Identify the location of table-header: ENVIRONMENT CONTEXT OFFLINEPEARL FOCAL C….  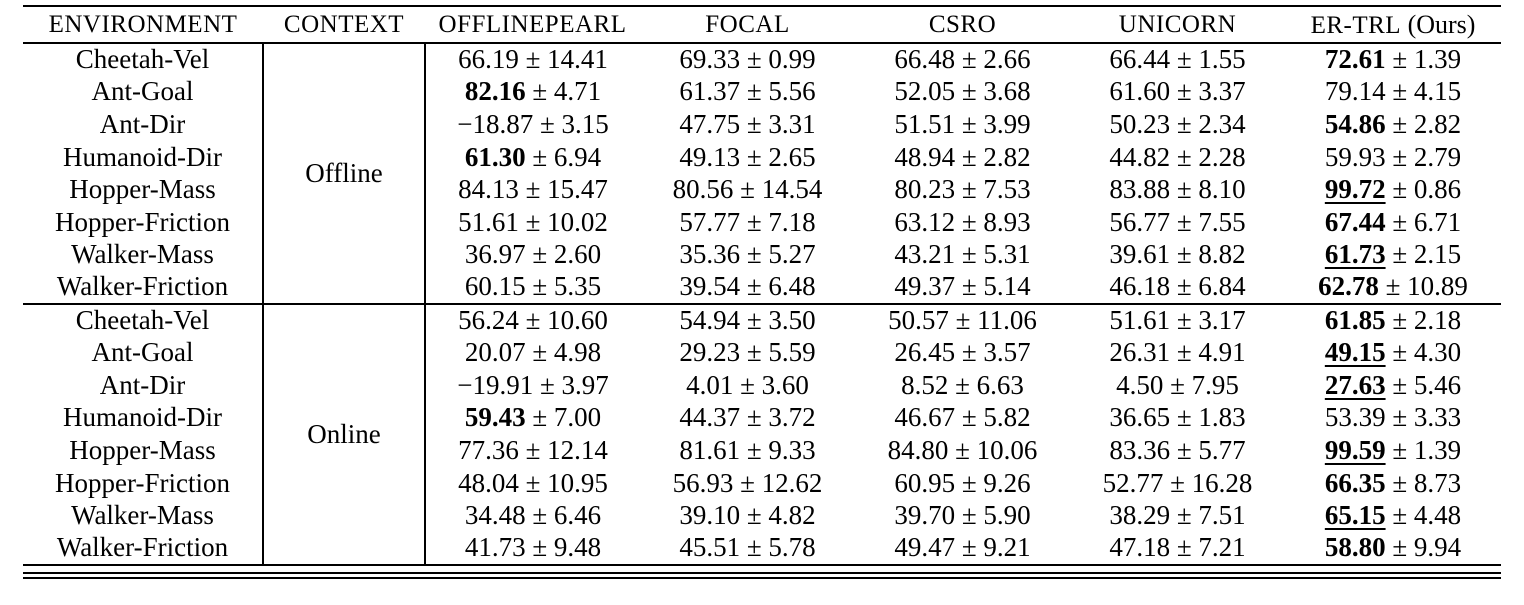
(762, 25).